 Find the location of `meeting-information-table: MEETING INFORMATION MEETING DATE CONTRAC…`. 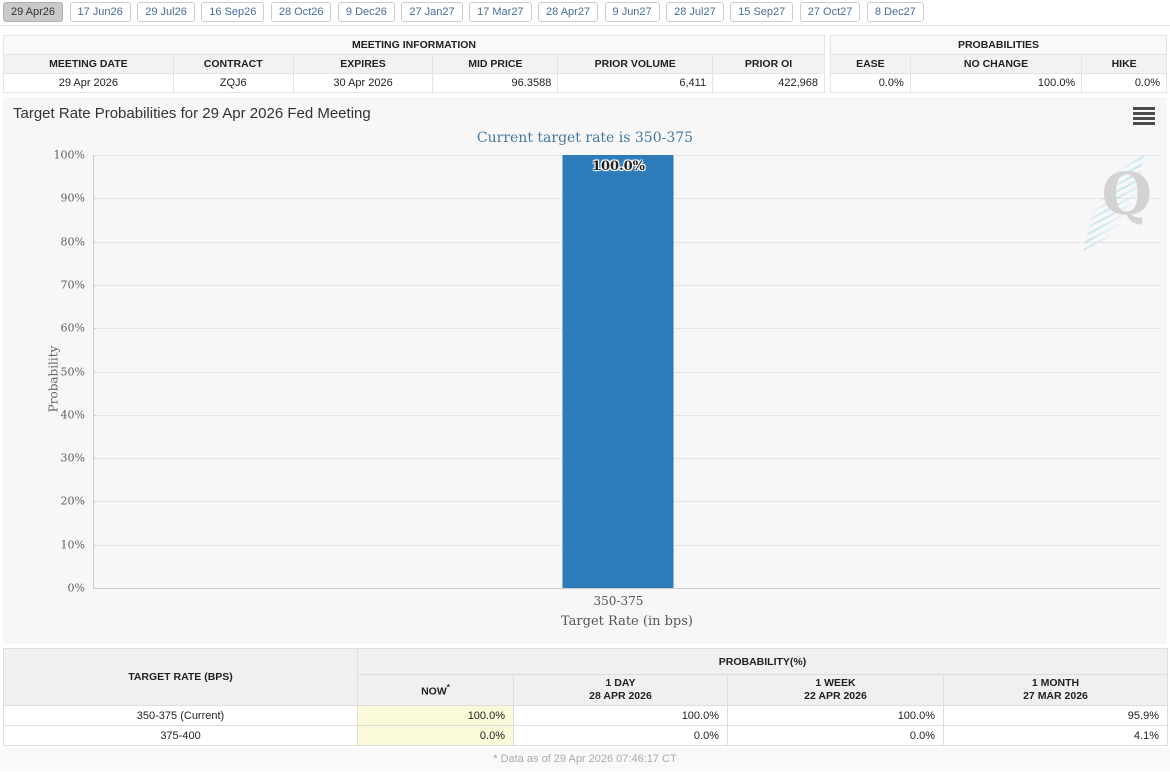

meeting-information-table: MEETING INFORMATION MEETING DATE CONTRAC… is located at coordinates (414, 64).